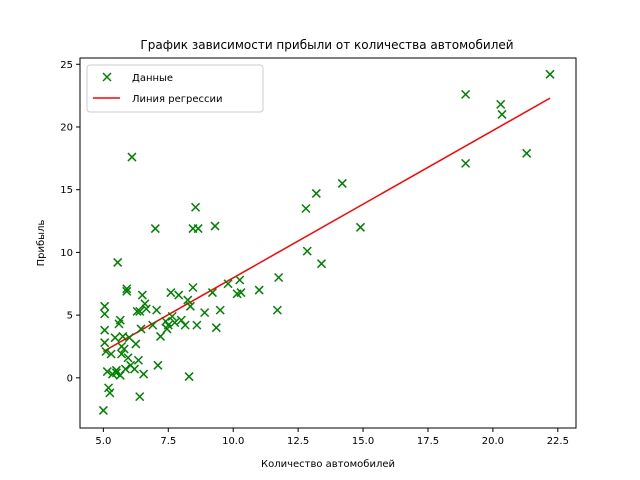 The image size is (640, 480). What do you see at coordinates (66, 253) in the screenshot?
I see `y-tick-label: 10` at bounding box center [66, 253].